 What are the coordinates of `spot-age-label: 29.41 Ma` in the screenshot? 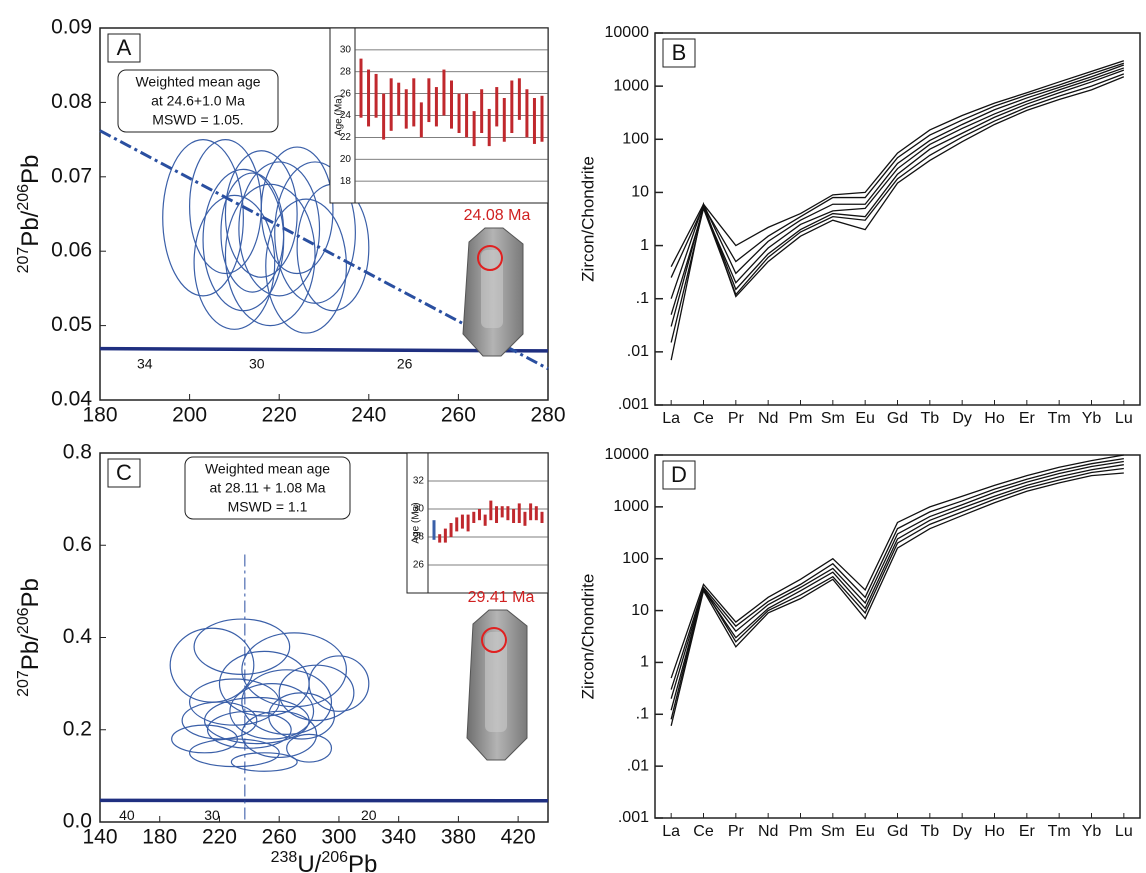 It's located at (501, 597).